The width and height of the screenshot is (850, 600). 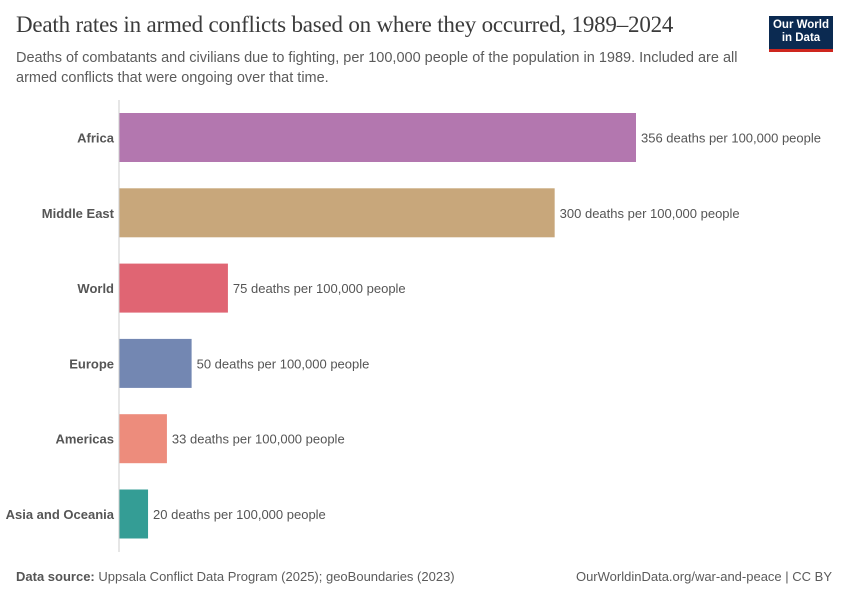 What do you see at coordinates (283, 363) in the screenshot?
I see `value-label: 50 deaths per 100,000 people` at bounding box center [283, 363].